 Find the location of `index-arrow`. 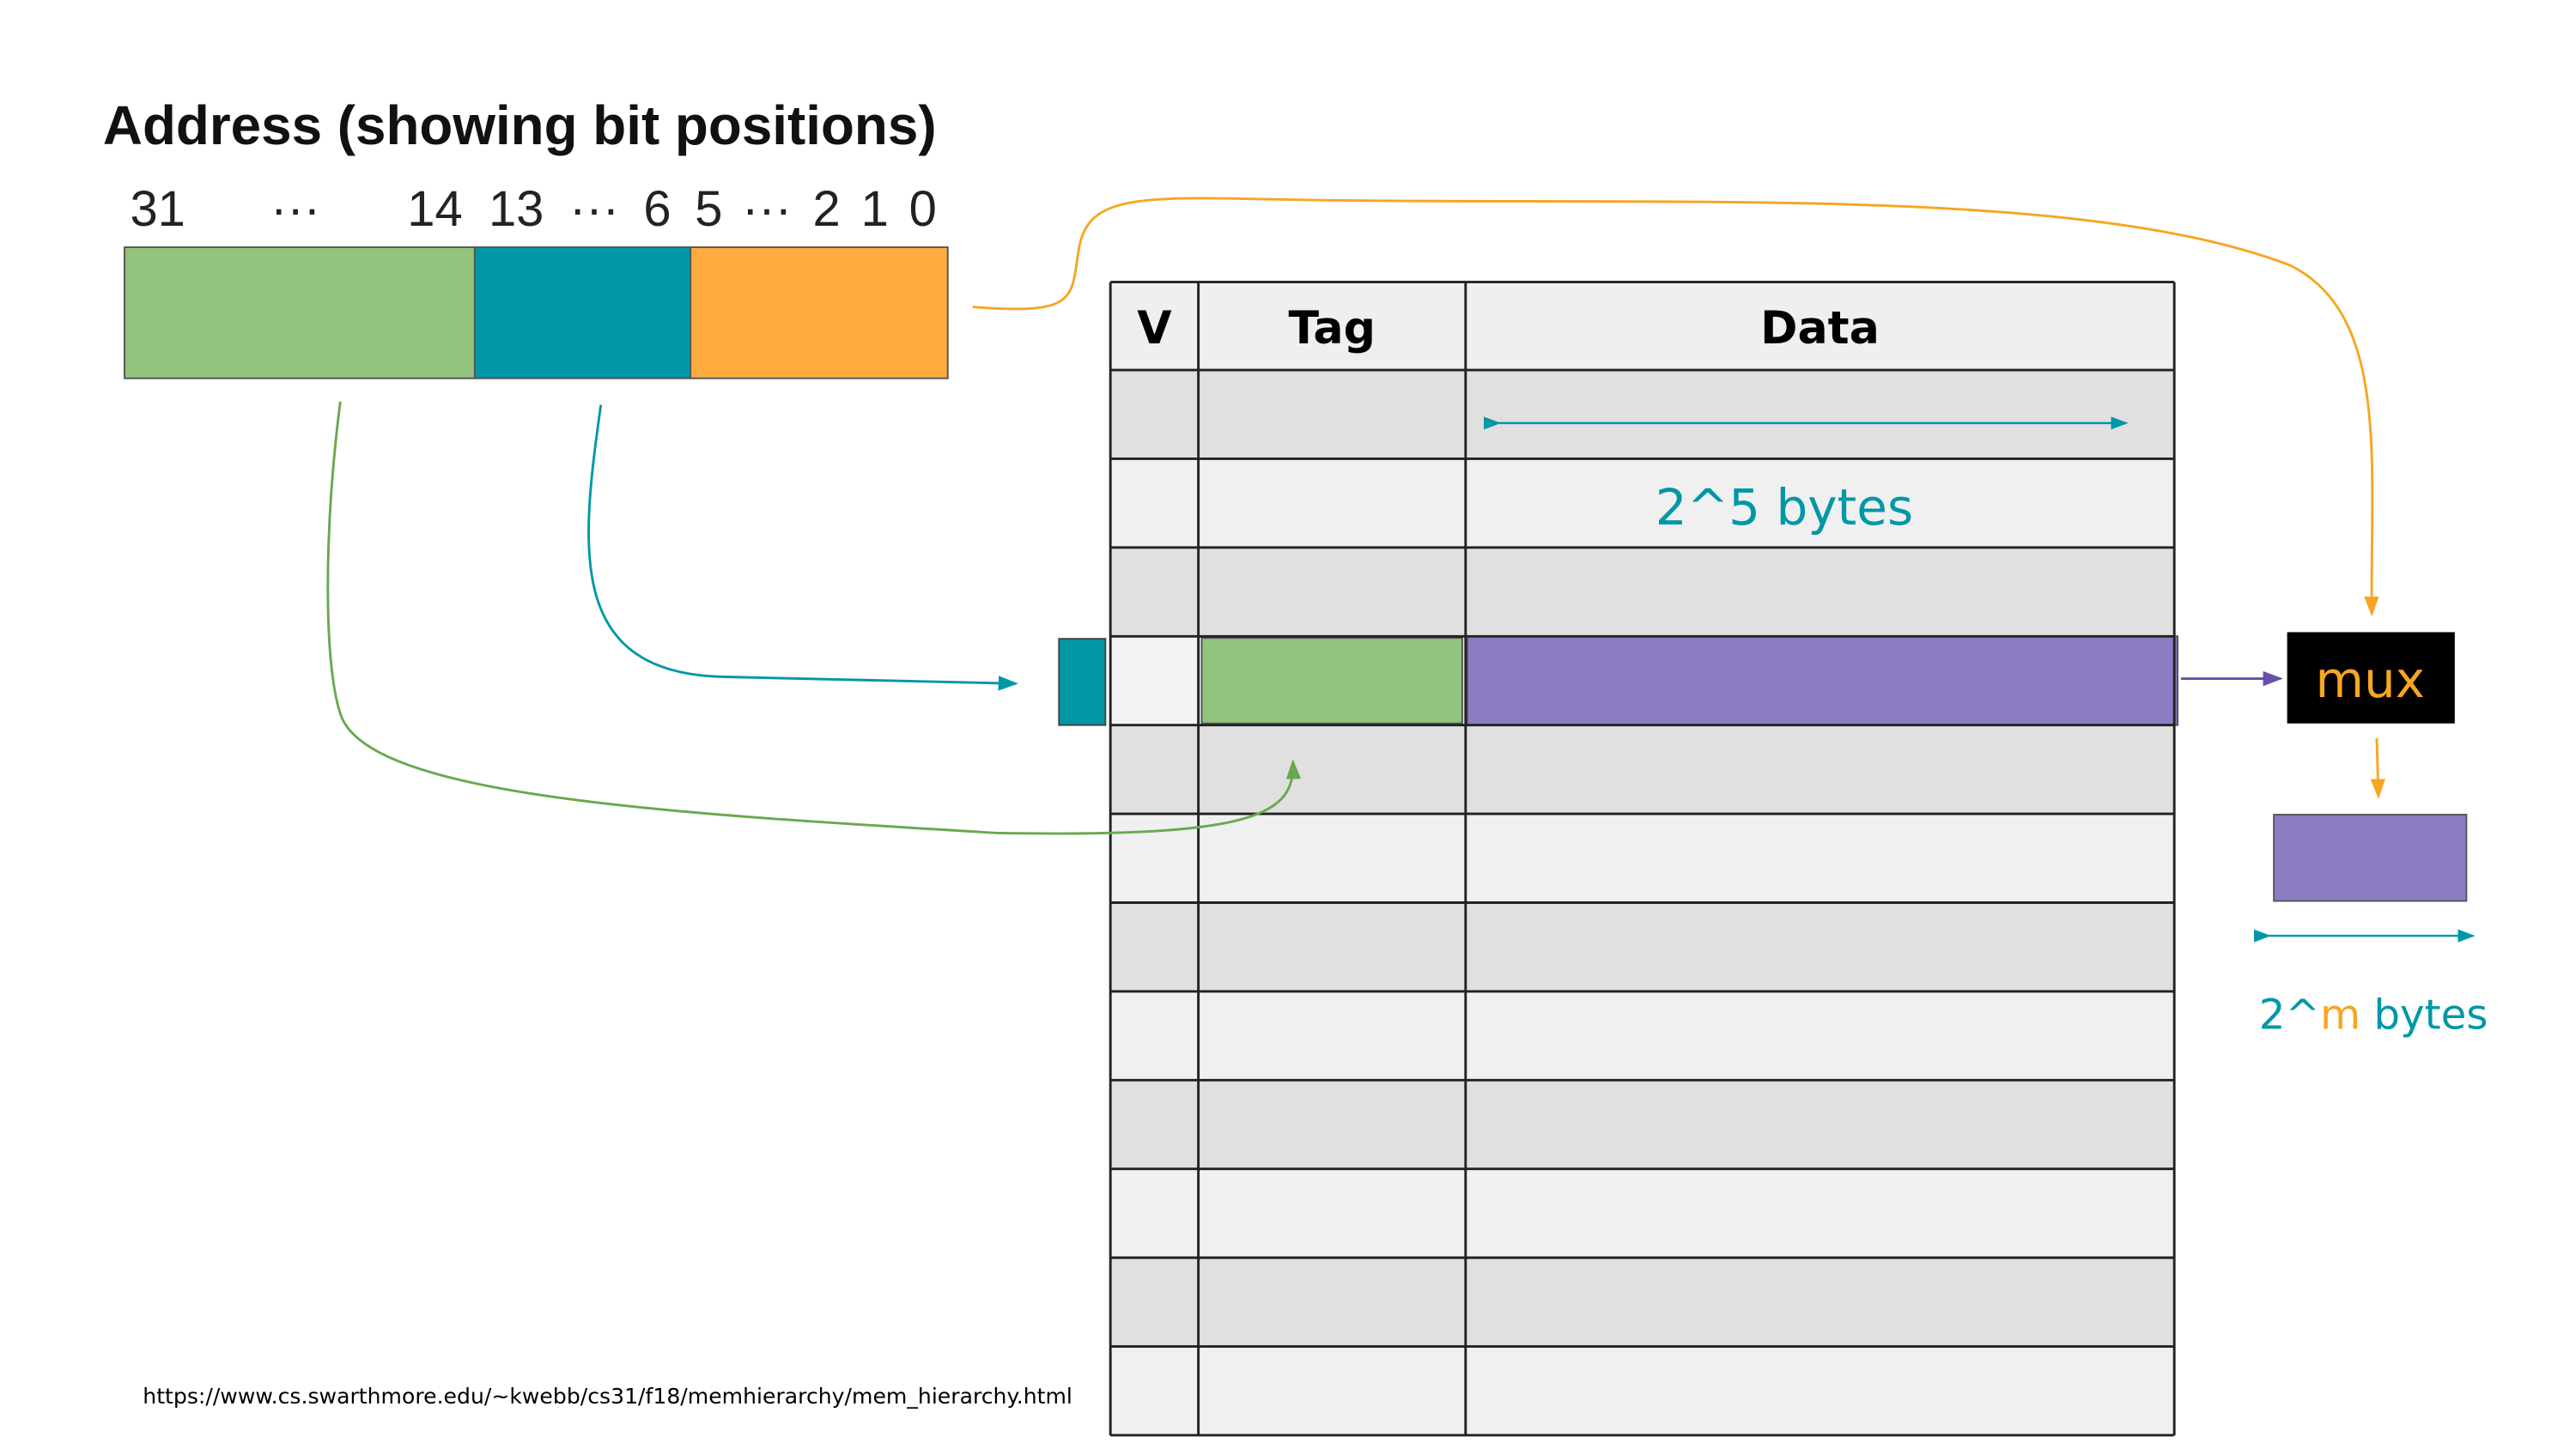

index-arrow is located at coordinates (802, 547).